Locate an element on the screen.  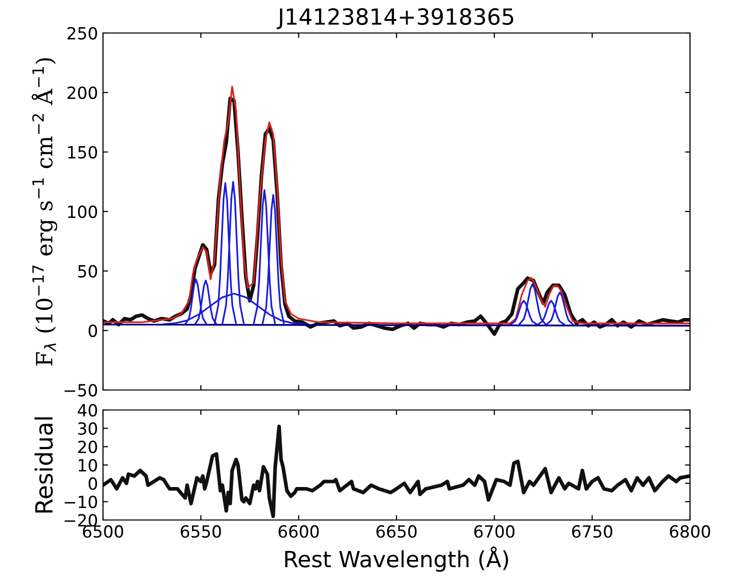
y-tick-label: 40 is located at coordinates (88, 410).